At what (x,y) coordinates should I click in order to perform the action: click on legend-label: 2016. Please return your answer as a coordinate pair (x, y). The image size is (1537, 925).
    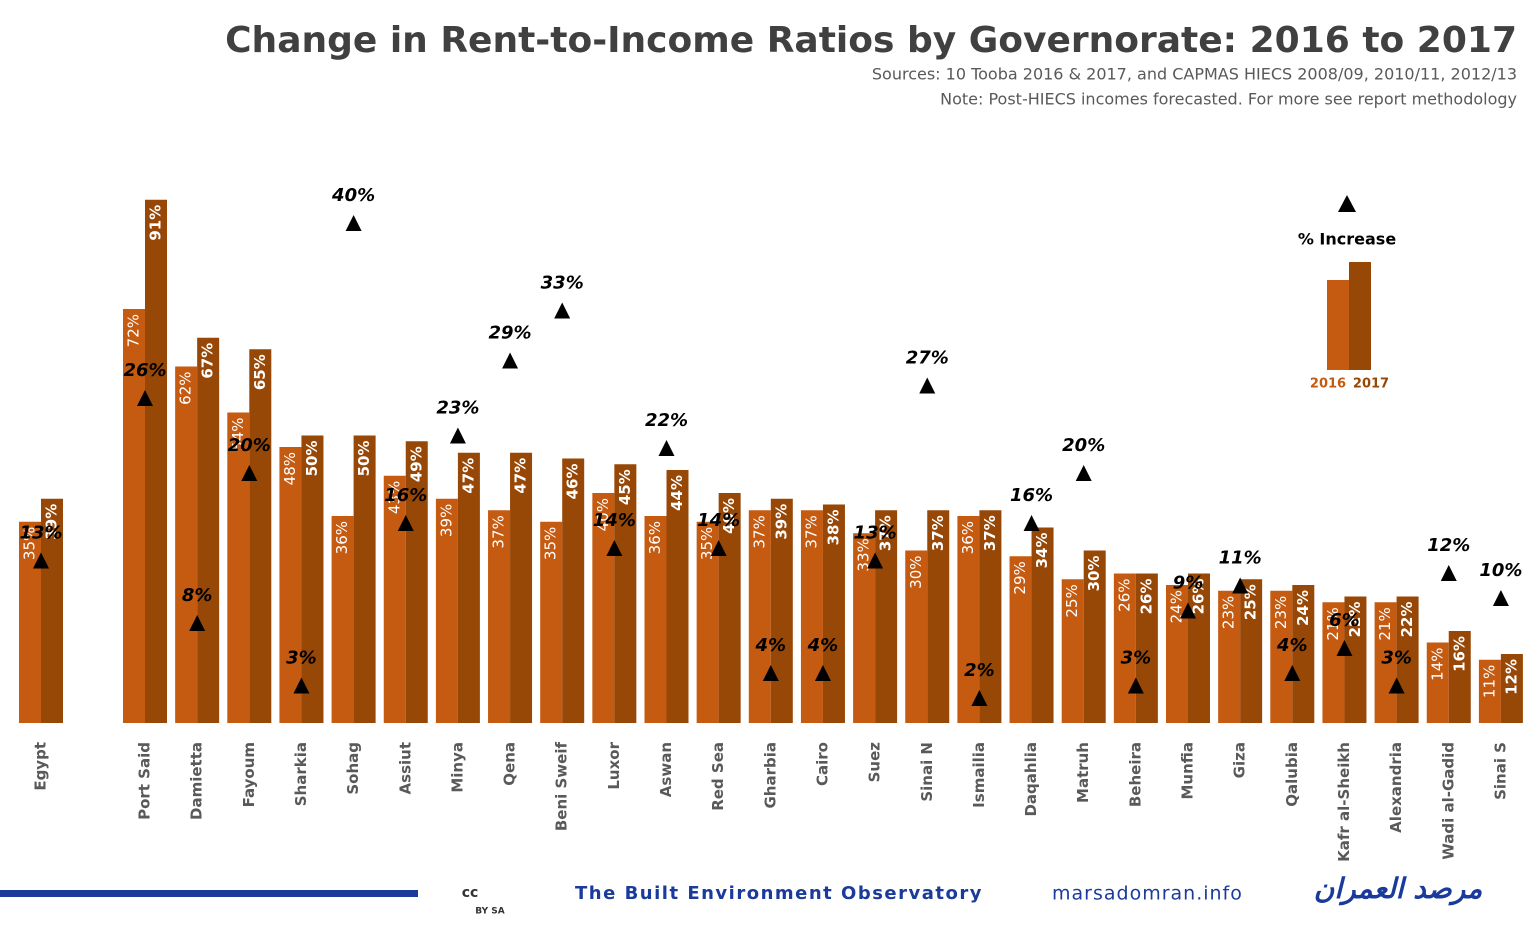
    Looking at the image, I should click on (1328, 384).